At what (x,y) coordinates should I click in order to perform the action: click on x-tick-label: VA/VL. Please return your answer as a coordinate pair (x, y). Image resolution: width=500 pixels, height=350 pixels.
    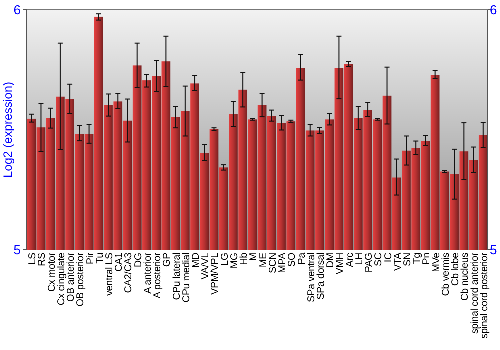
    Looking at the image, I should click on (206, 266).